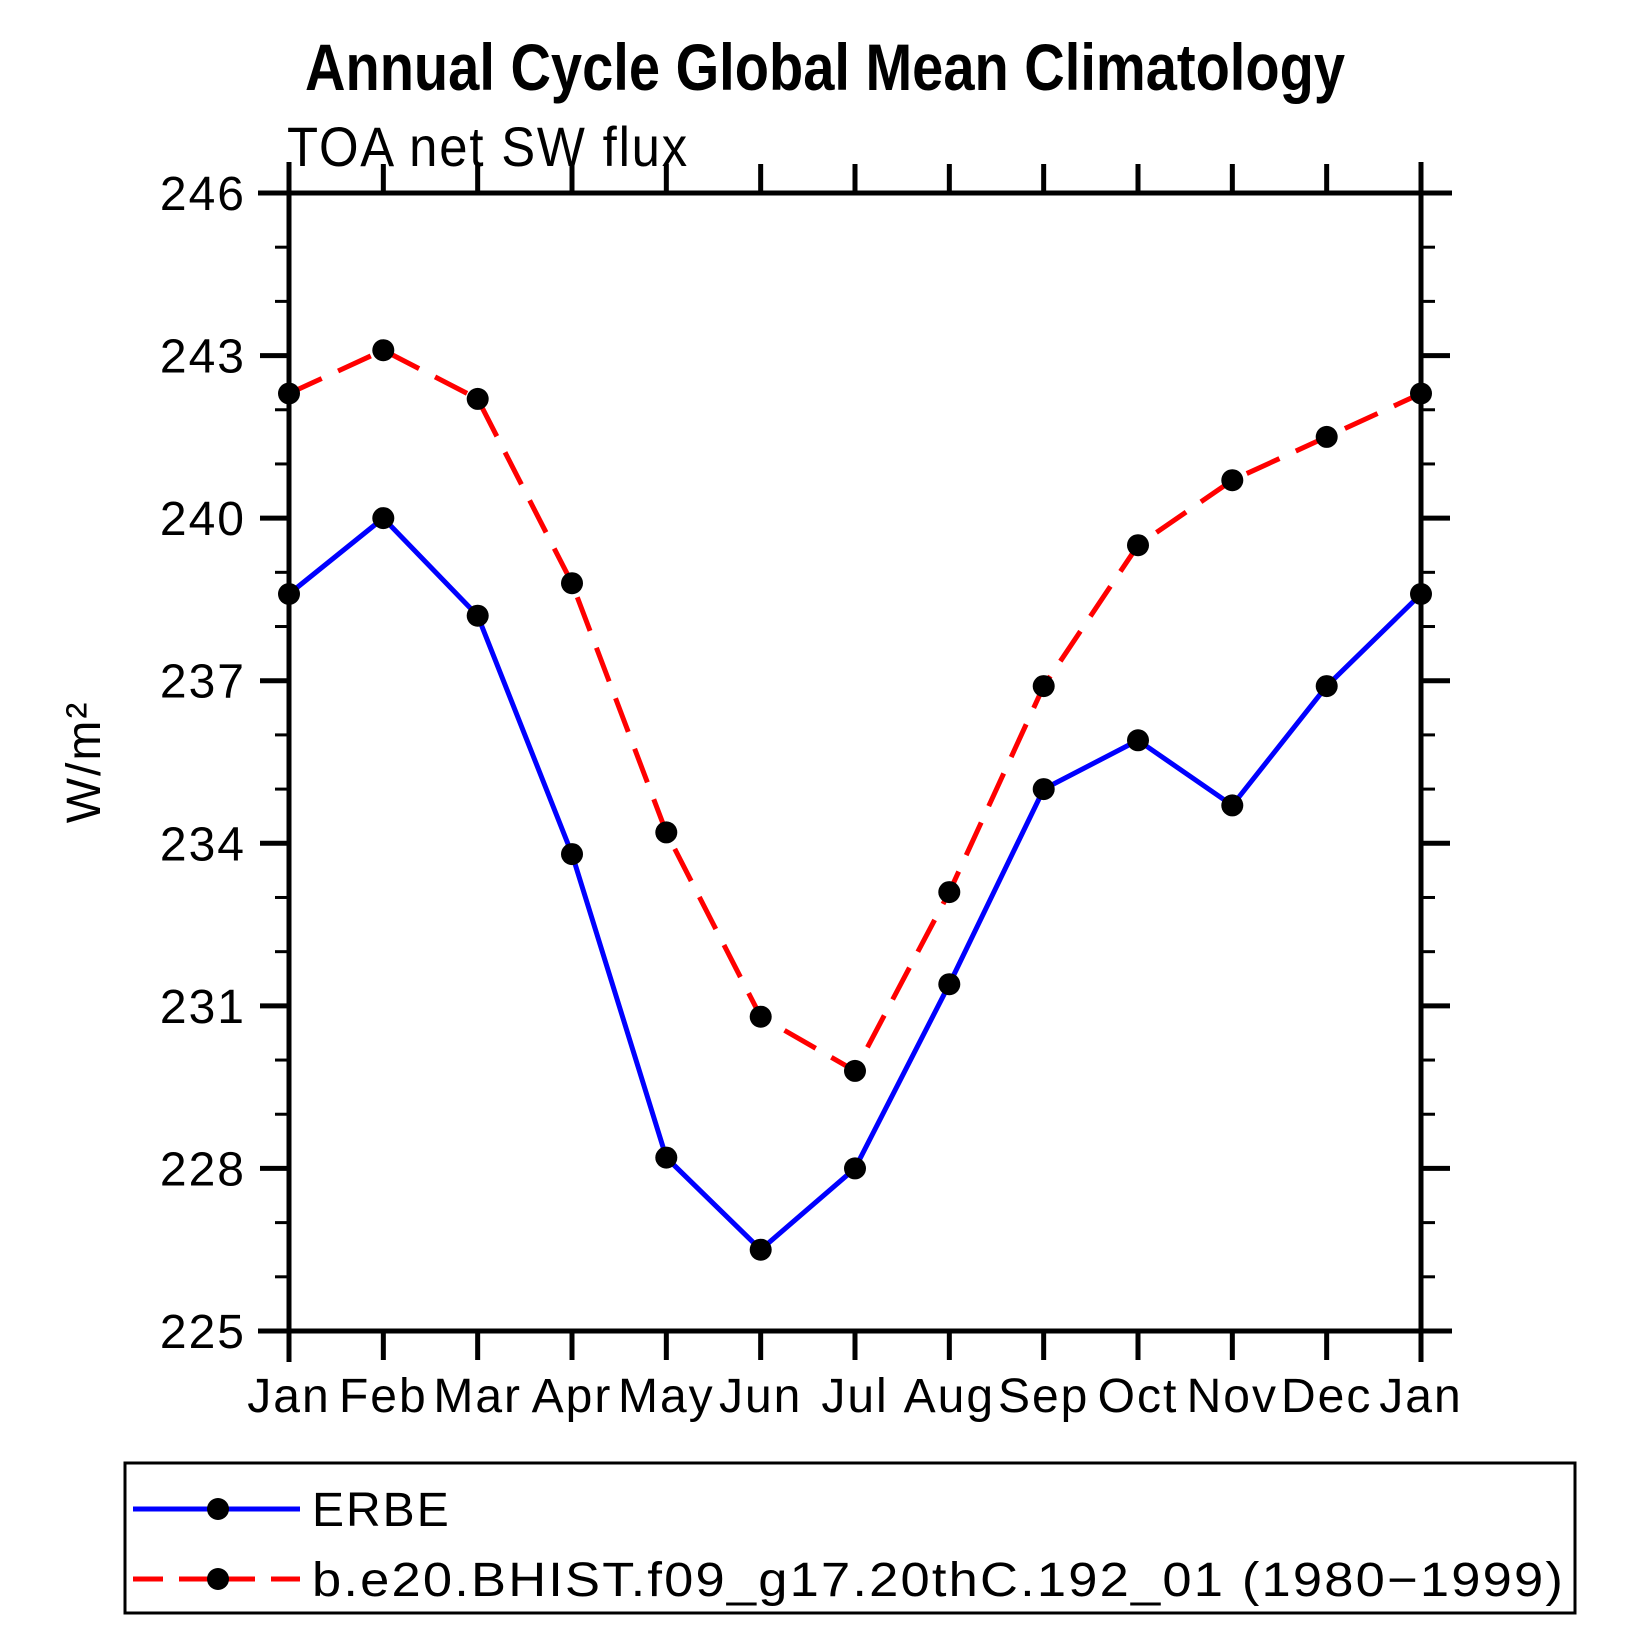 This screenshot has height=1652, width=1652. What do you see at coordinates (218, 1579) in the screenshot?
I see `legend-sample-model-marker` at bounding box center [218, 1579].